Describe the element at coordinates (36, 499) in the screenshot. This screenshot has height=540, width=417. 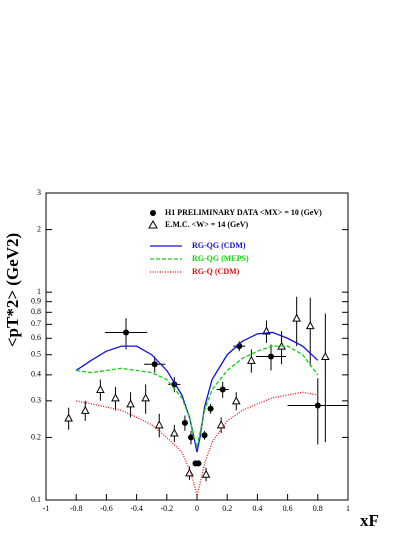
I see `y-tick-label: 0.1` at that location.